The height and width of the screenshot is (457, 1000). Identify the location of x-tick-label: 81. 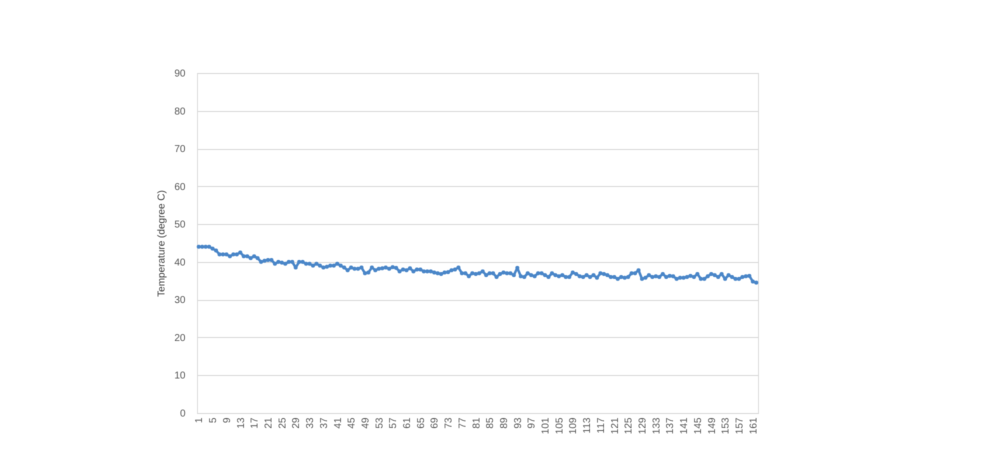
(476, 423).